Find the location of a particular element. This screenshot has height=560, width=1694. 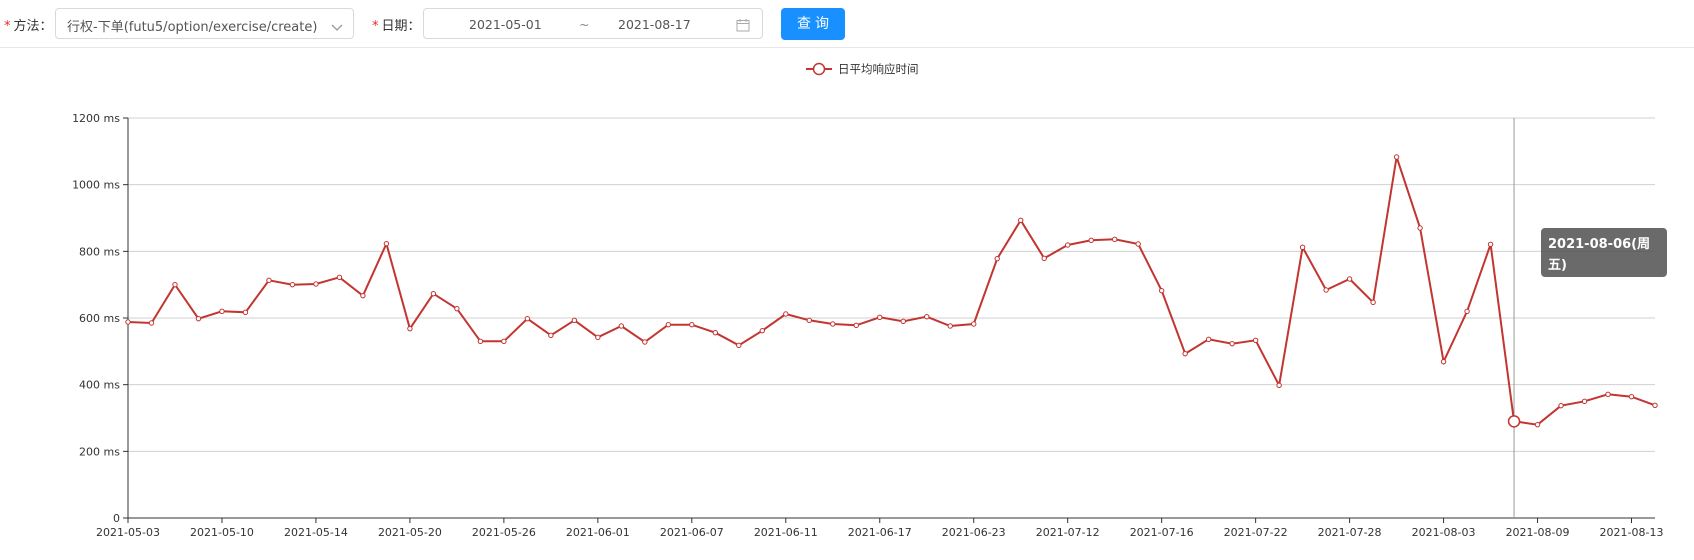

chevron-down-icon is located at coordinates (337, 27).